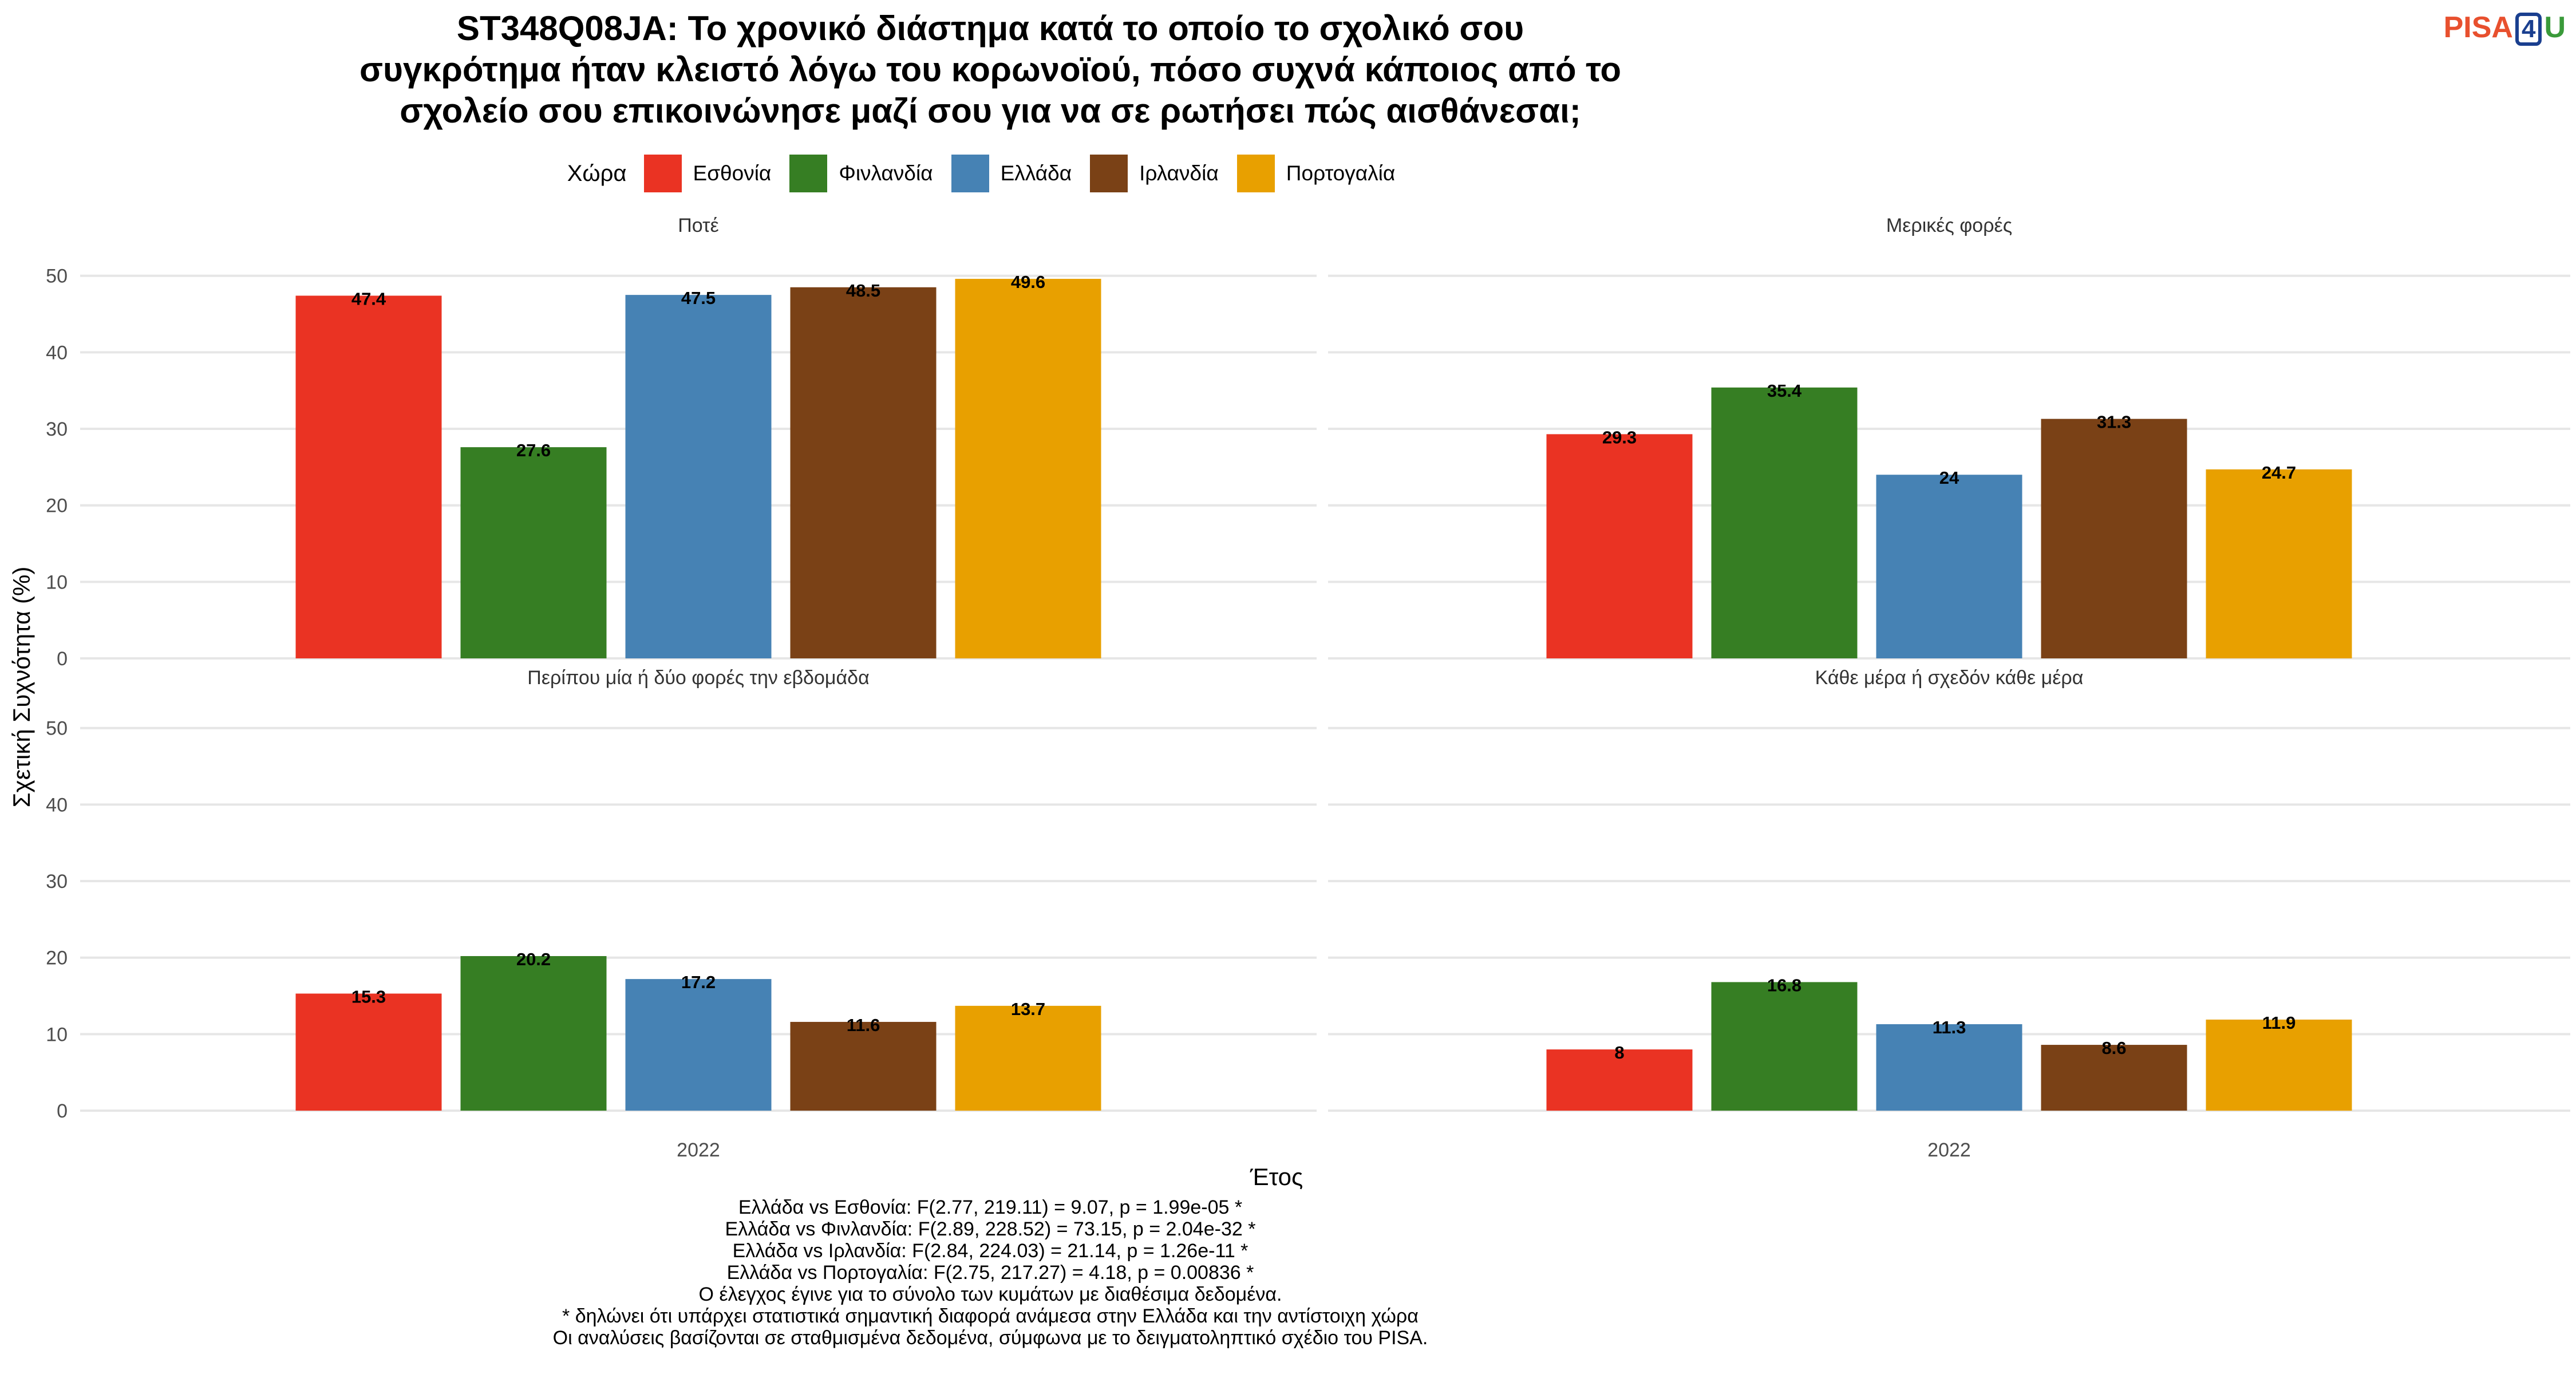 This screenshot has width=2576, height=1374. I want to click on data-label: 27.6, so click(533, 450).